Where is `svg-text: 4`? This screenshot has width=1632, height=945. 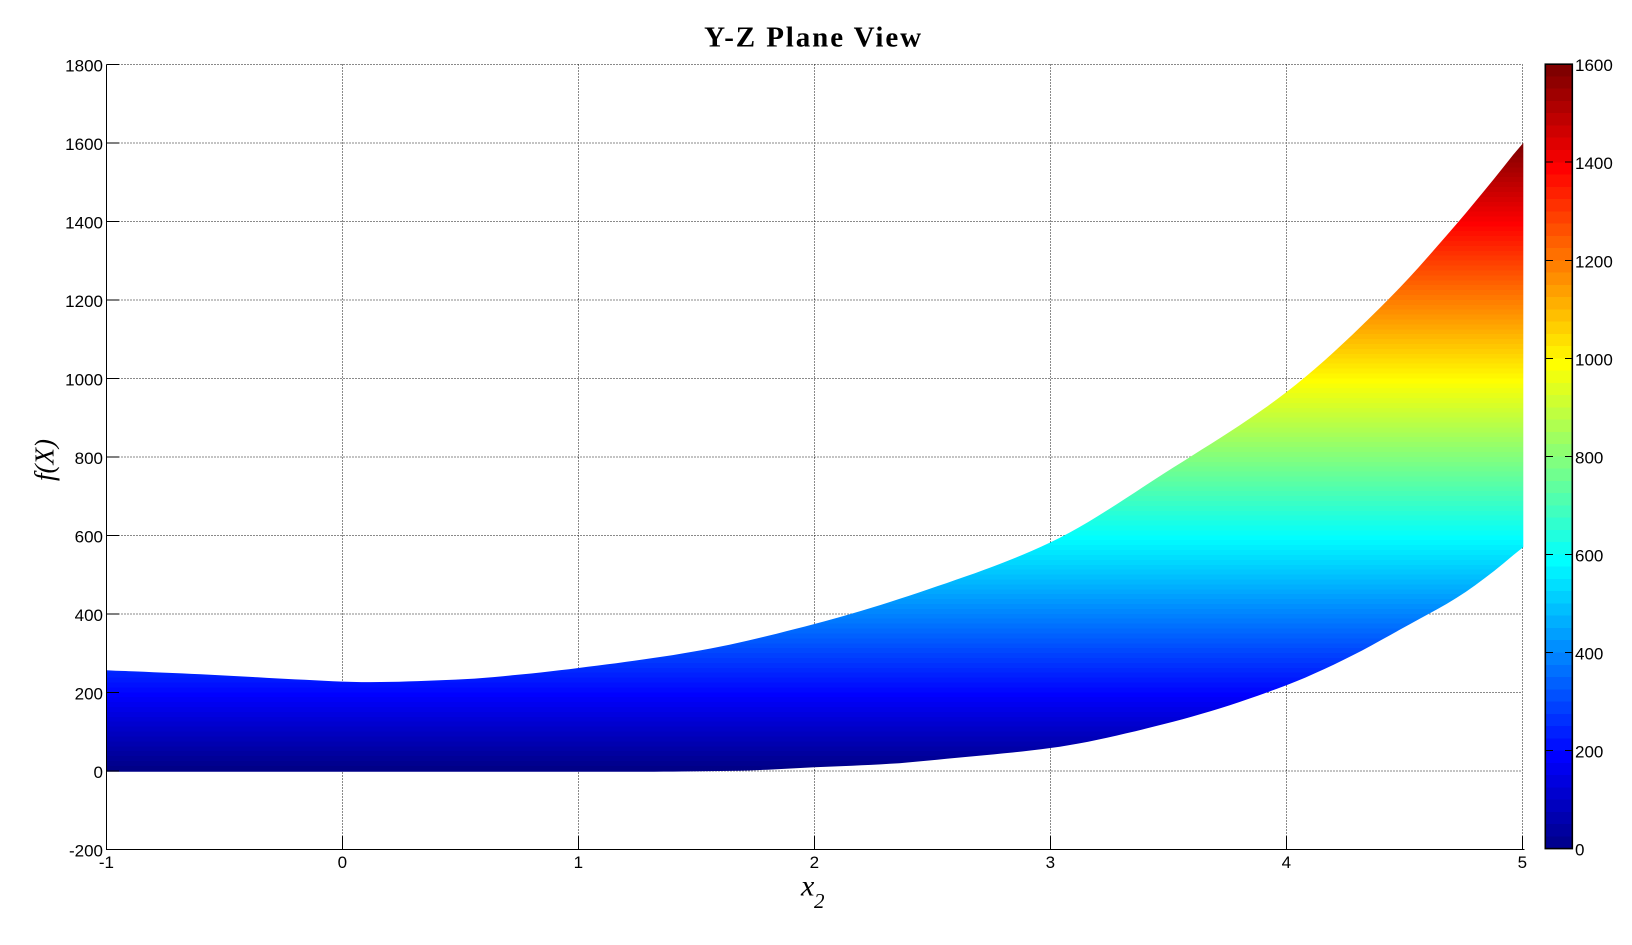 svg-text: 4 is located at coordinates (1286, 862).